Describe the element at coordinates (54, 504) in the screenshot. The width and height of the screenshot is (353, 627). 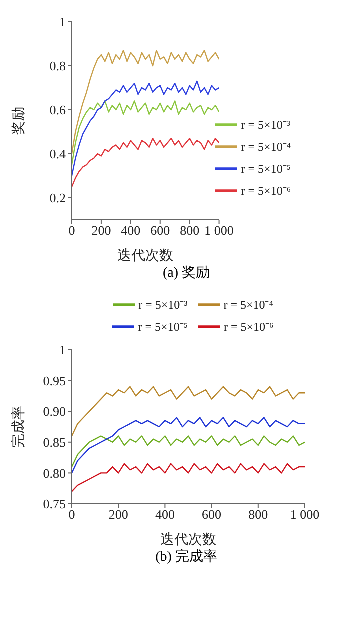
I see `y-tick-label: 0.75` at that location.